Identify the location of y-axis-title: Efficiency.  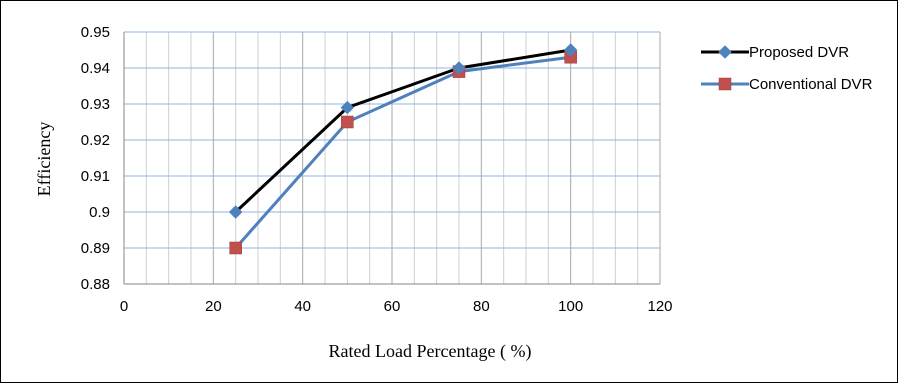
(44, 159).